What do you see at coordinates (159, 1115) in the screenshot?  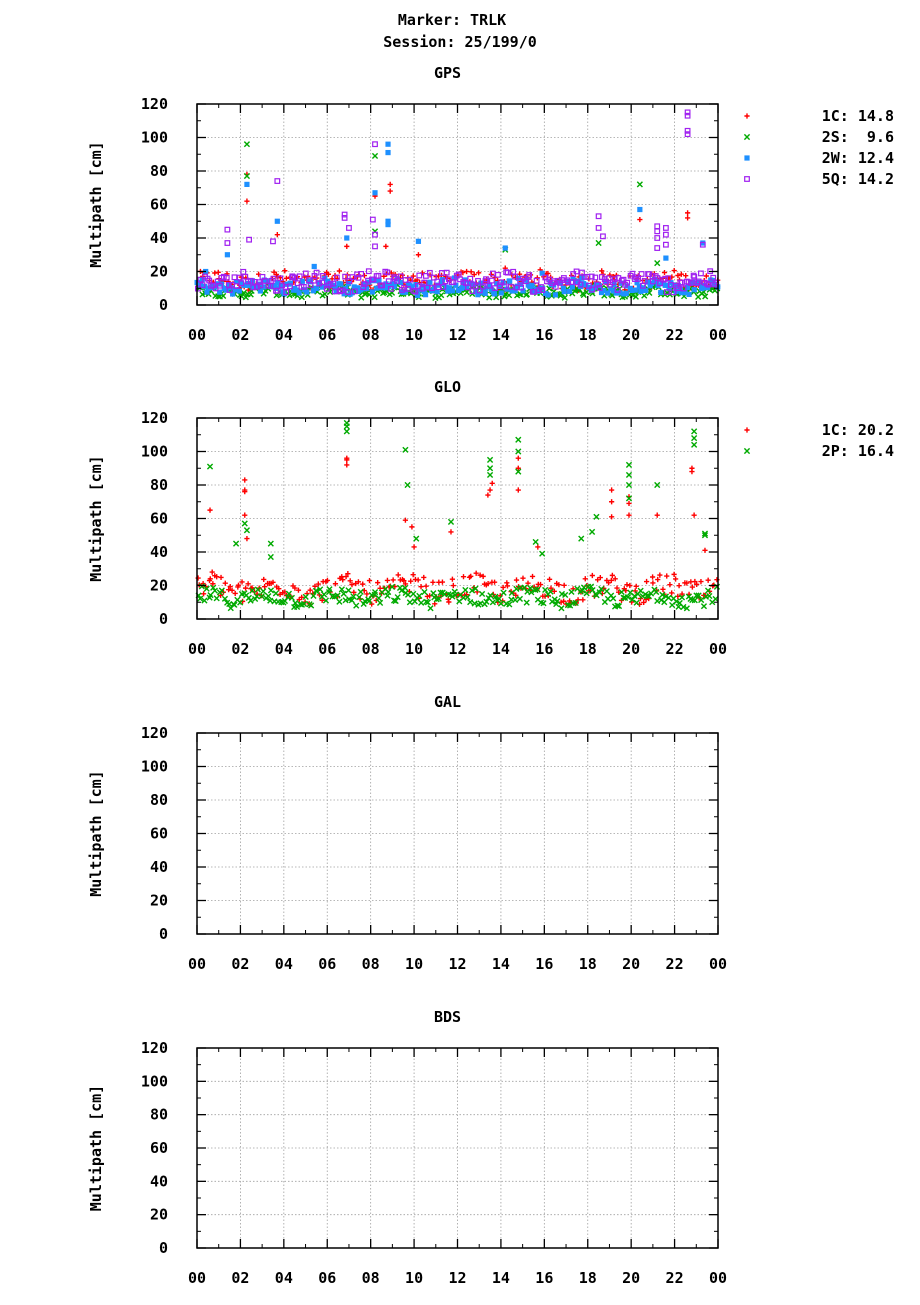 I see `y-tick-label: 80` at bounding box center [159, 1115].